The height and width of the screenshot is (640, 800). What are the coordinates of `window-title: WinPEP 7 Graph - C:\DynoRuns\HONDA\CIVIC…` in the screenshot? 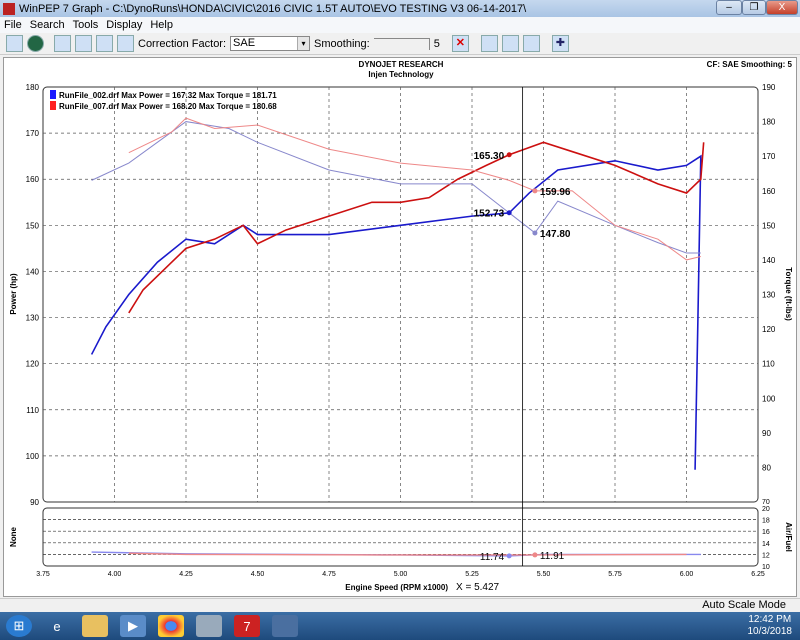 It's located at (273, 8).